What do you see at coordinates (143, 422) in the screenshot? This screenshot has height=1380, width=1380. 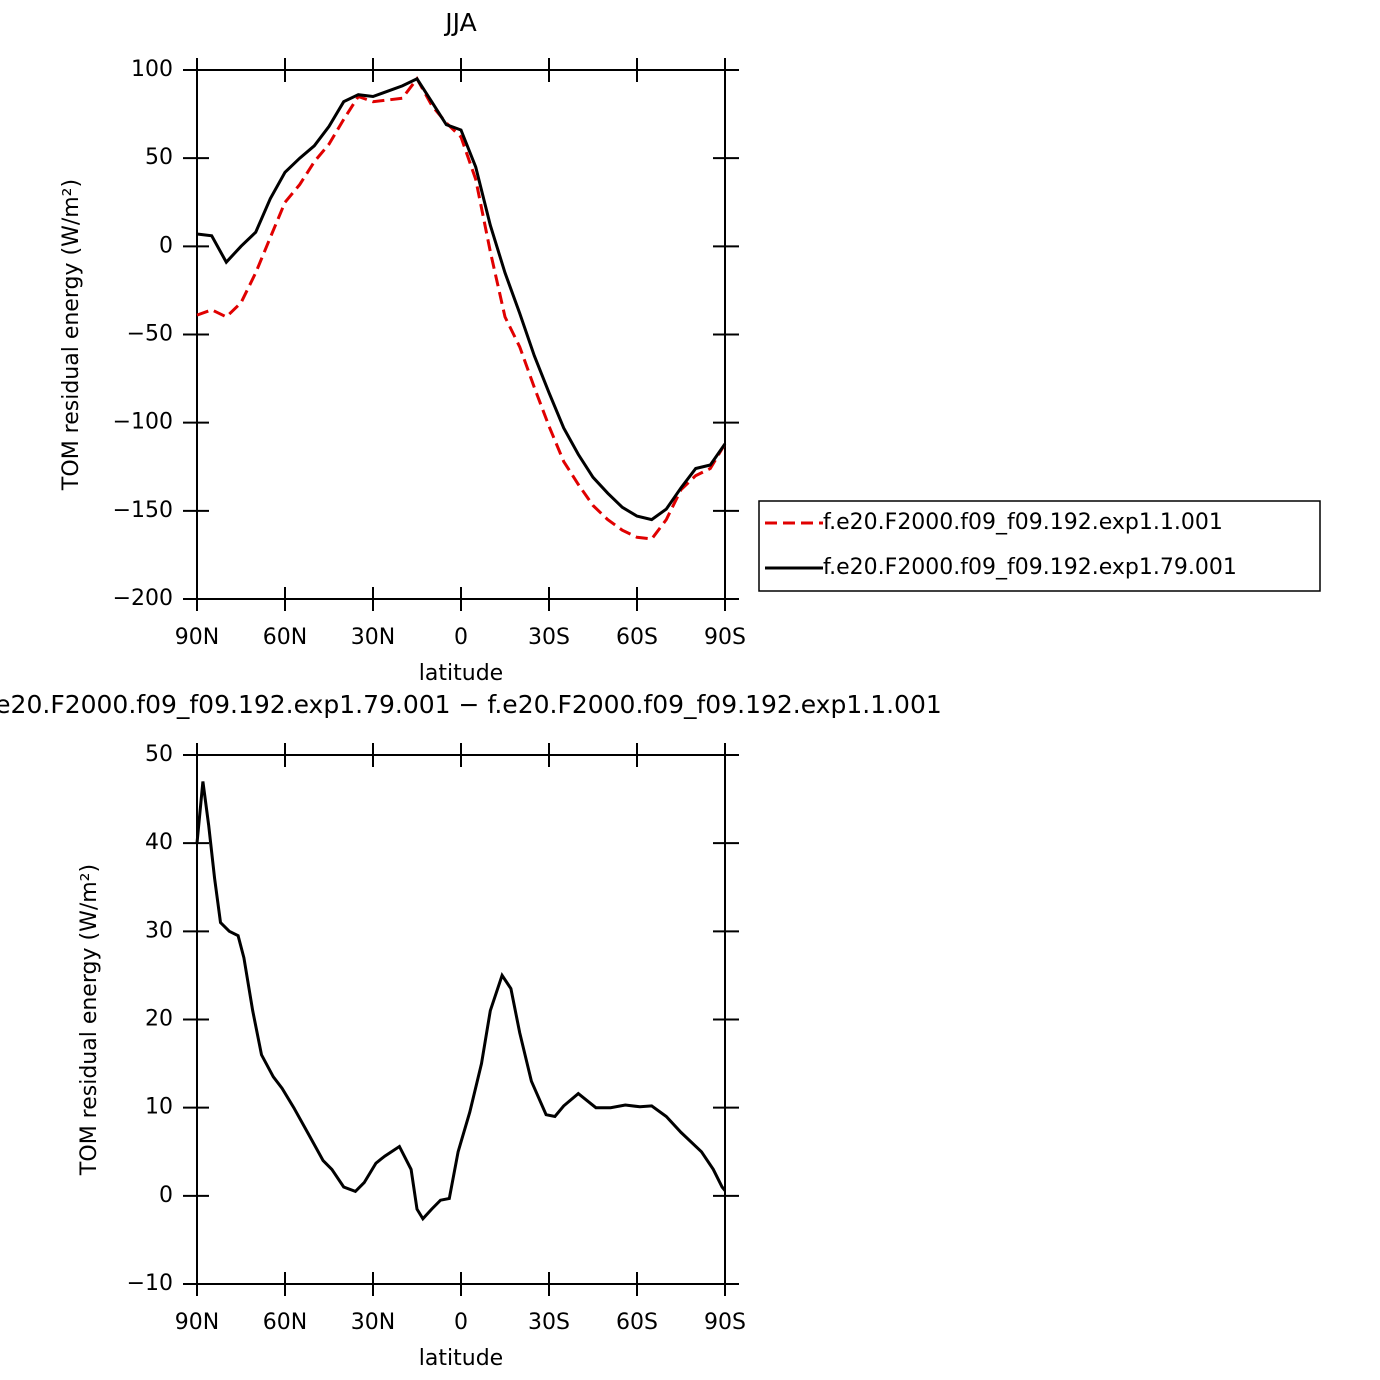 I see `y-tick-label: −100` at bounding box center [143, 422].